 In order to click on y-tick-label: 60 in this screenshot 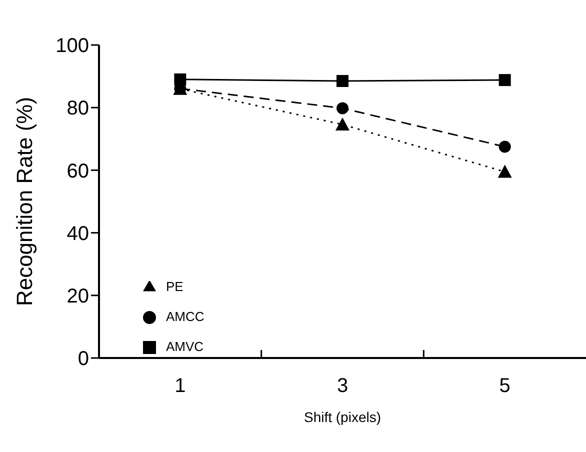, I will do `click(77, 171)`.